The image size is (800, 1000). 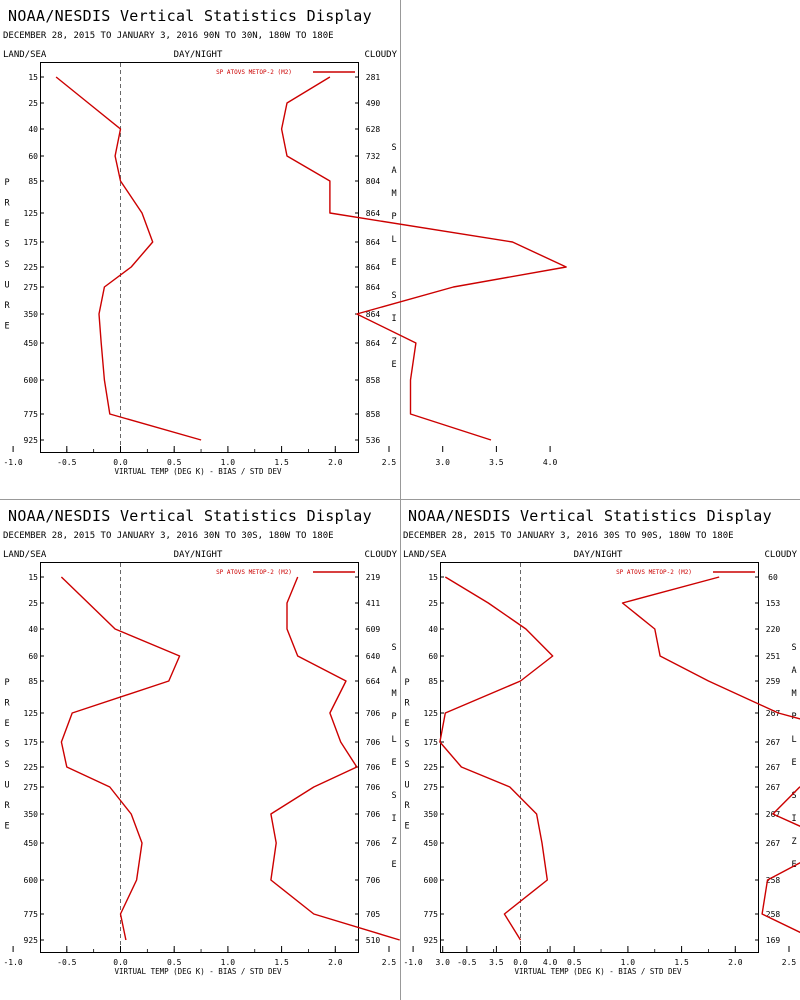 I want to click on x-tick-label: 1.5, so click(x=281, y=462).